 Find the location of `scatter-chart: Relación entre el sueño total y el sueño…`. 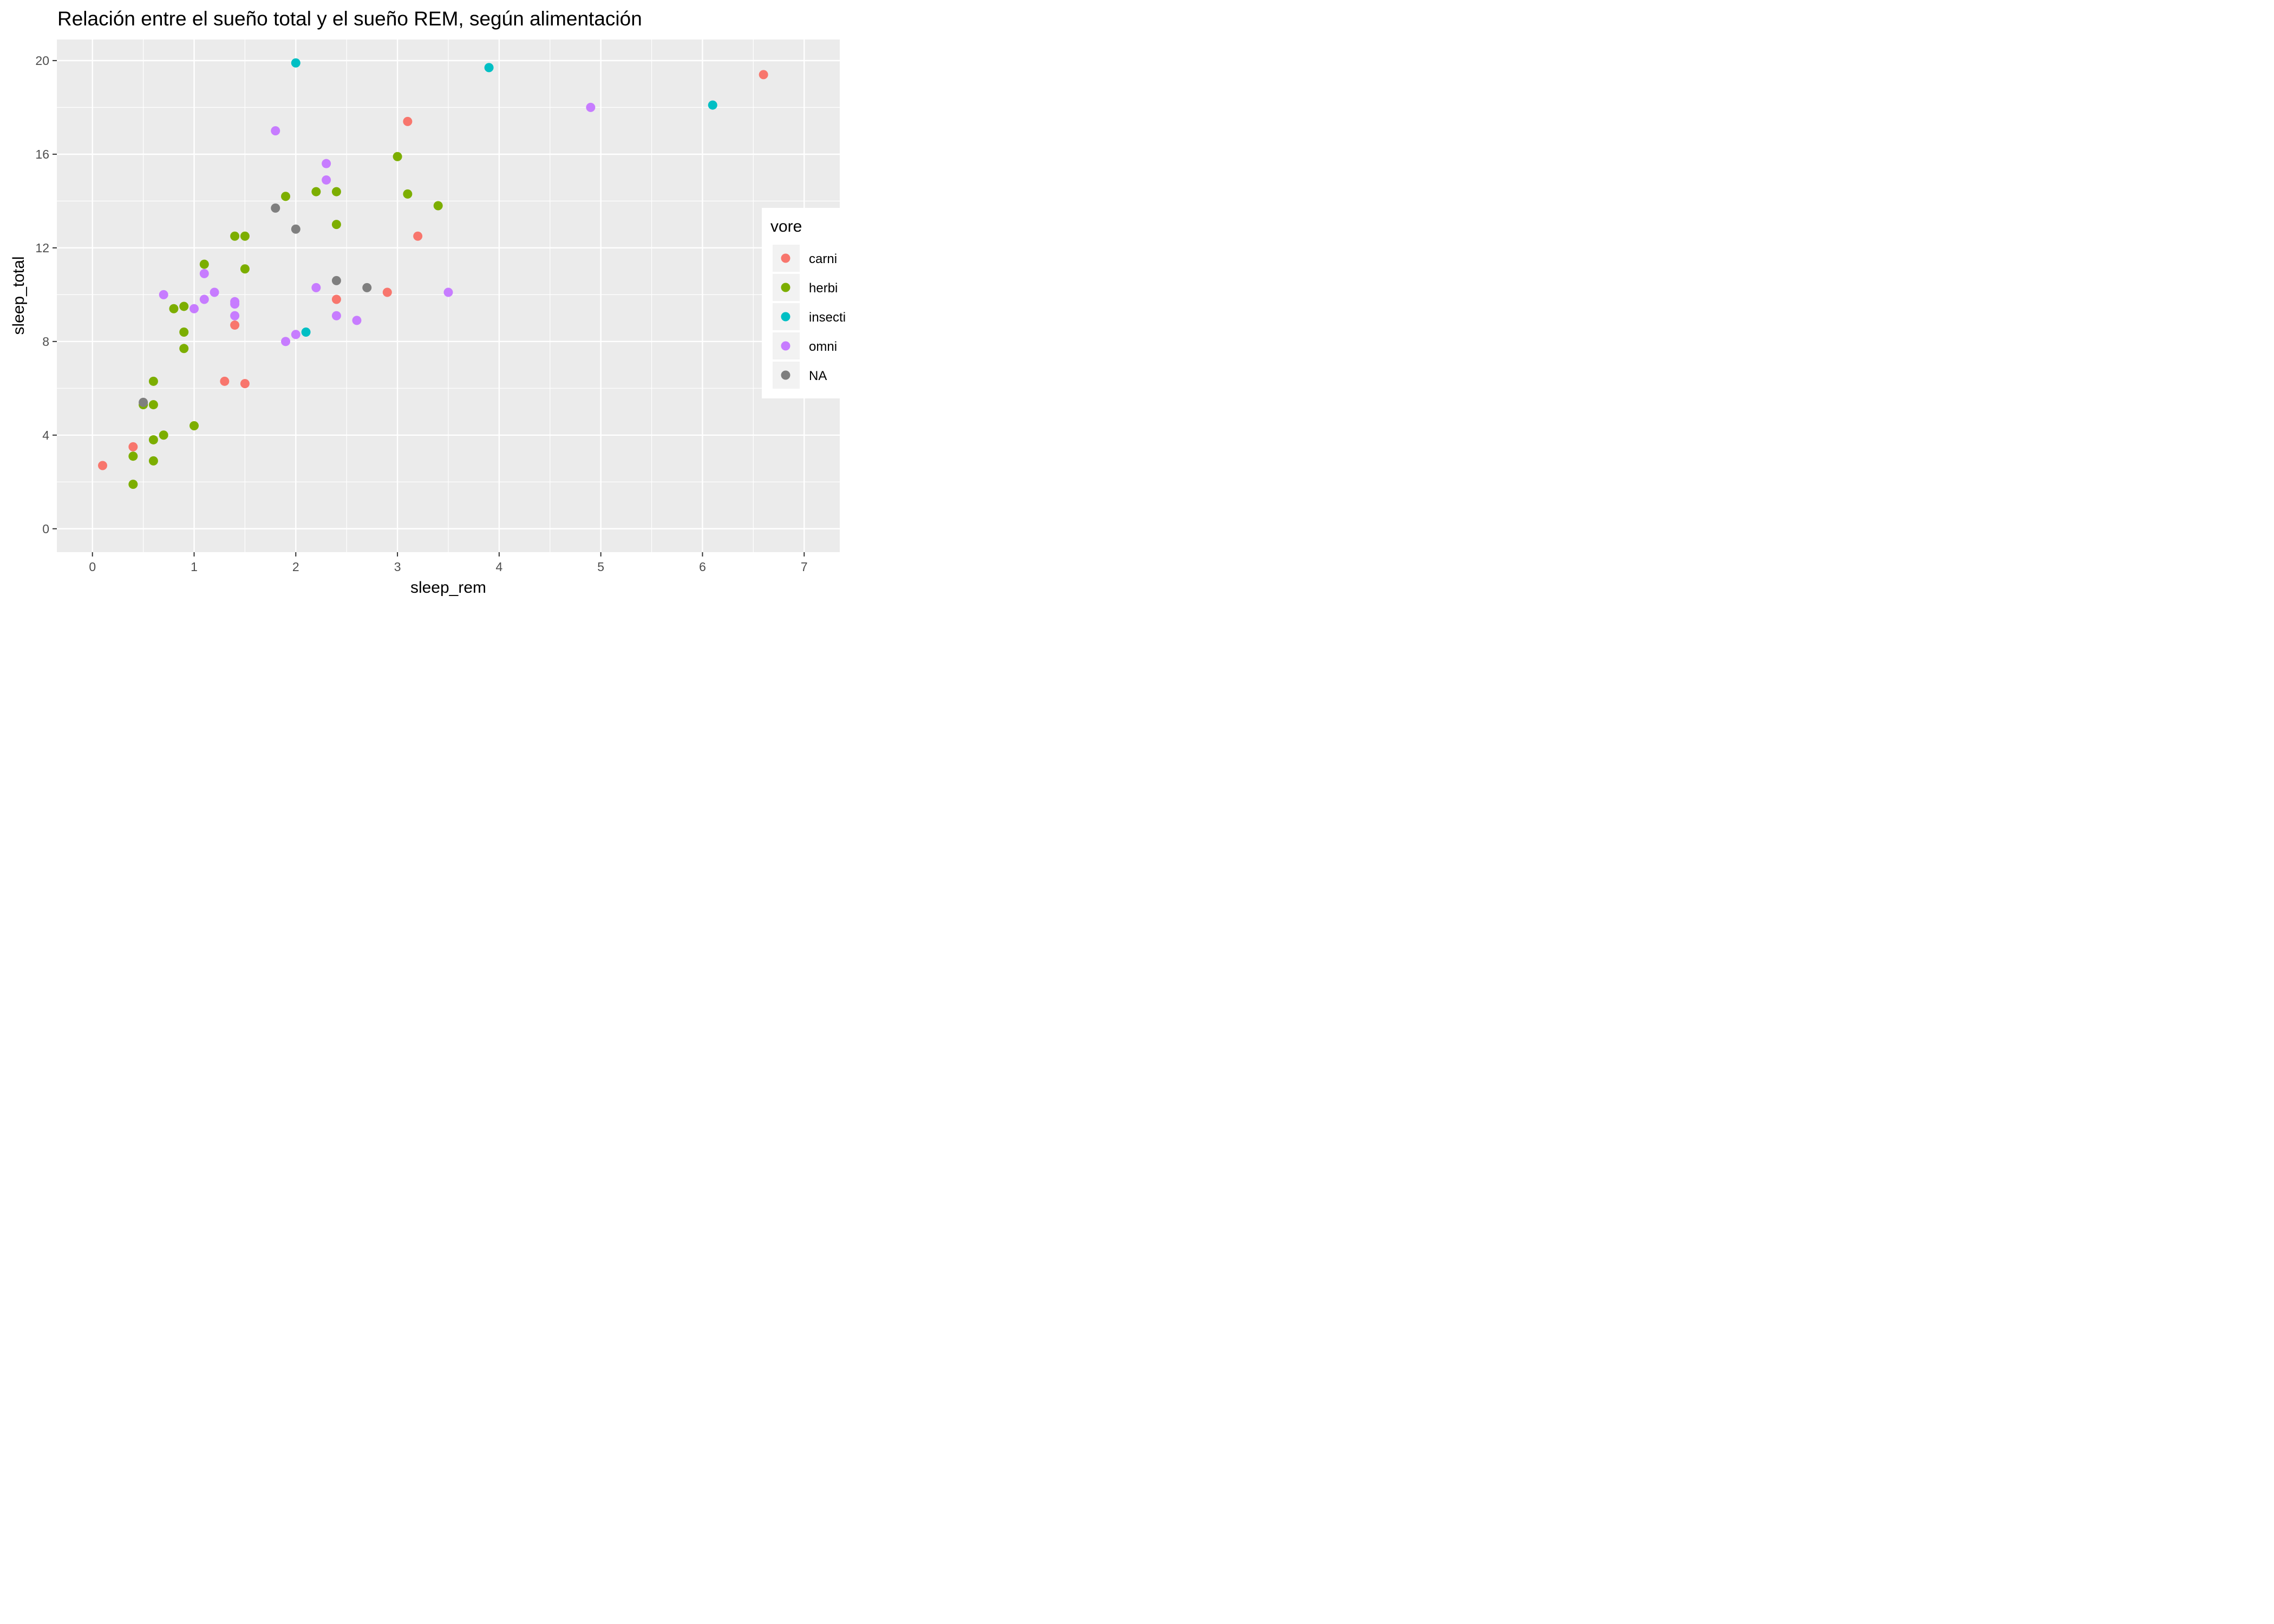

scatter-chart: Relación entre el sueño total y el sueño… is located at coordinates (425, 303).